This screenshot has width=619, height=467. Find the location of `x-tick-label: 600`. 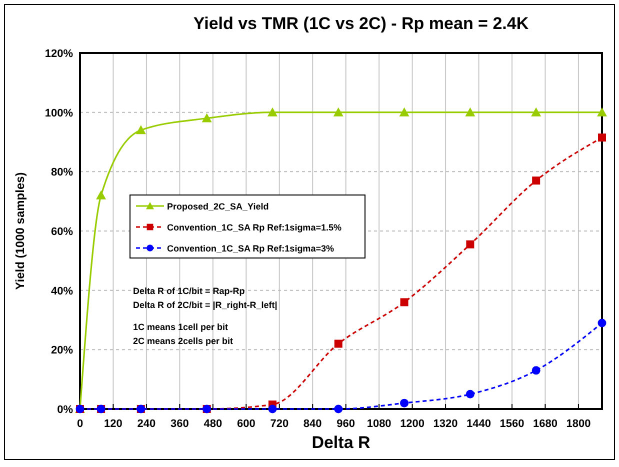

x-tick-label: 600 is located at coordinates (246, 424).